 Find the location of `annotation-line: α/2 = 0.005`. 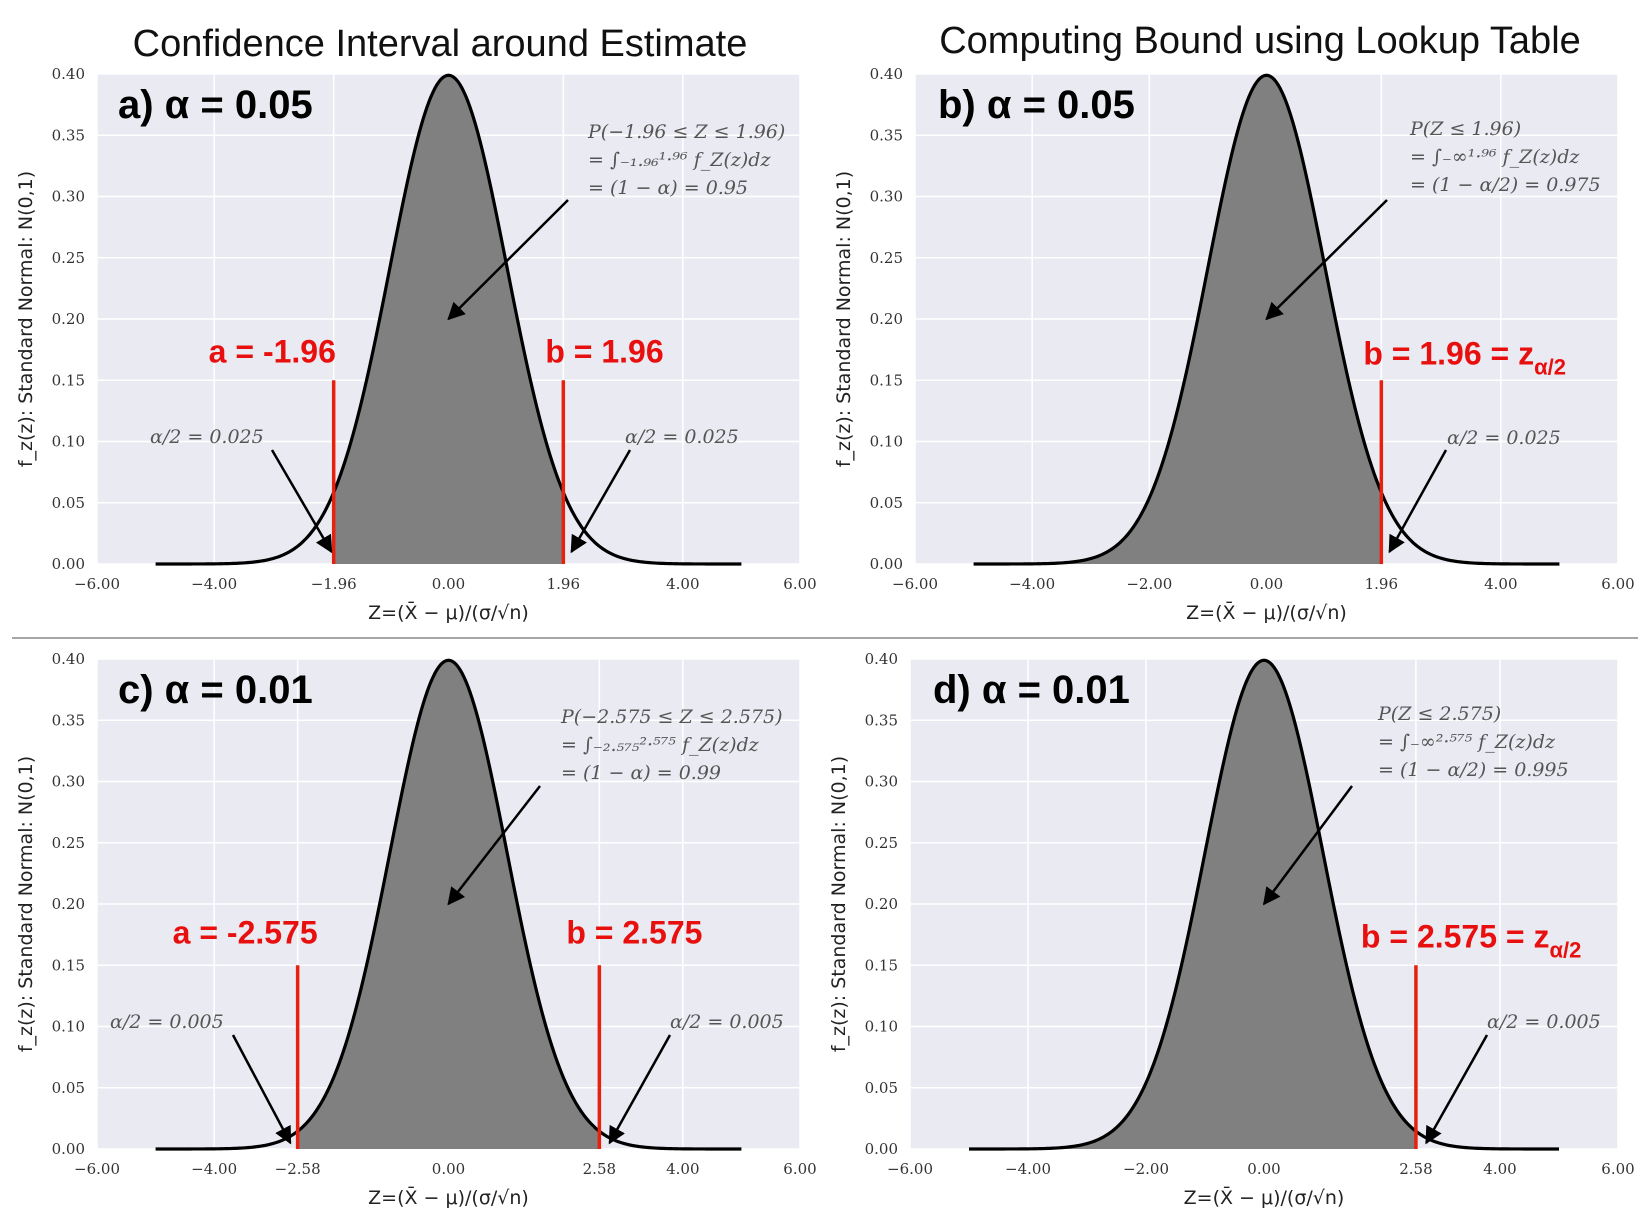

annotation-line: α/2 = 0.005 is located at coordinates (727, 1022).